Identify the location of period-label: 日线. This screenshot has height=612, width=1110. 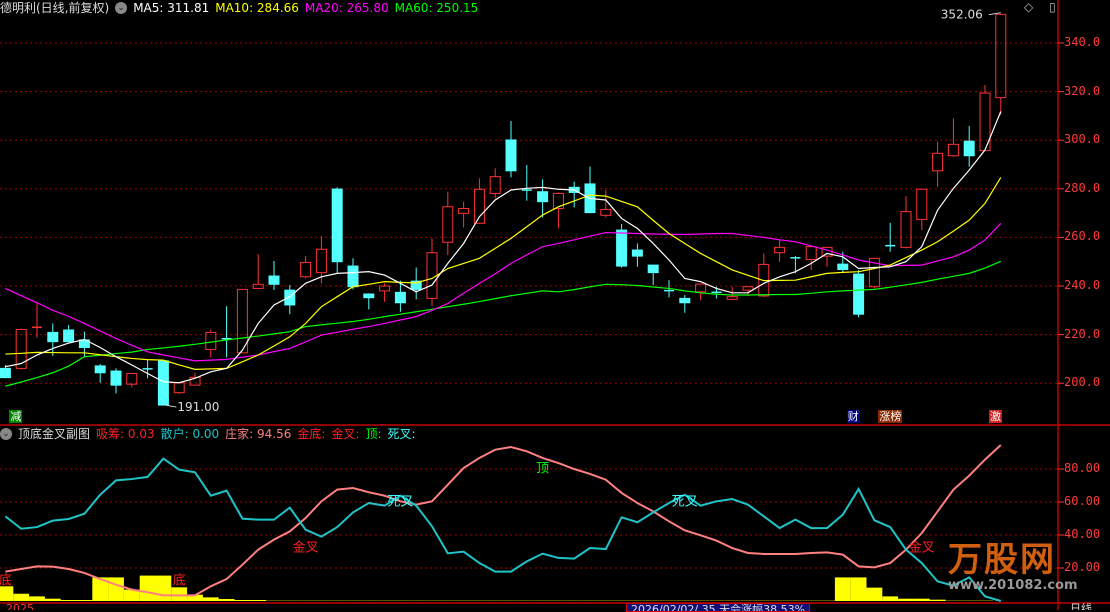
(1081, 606).